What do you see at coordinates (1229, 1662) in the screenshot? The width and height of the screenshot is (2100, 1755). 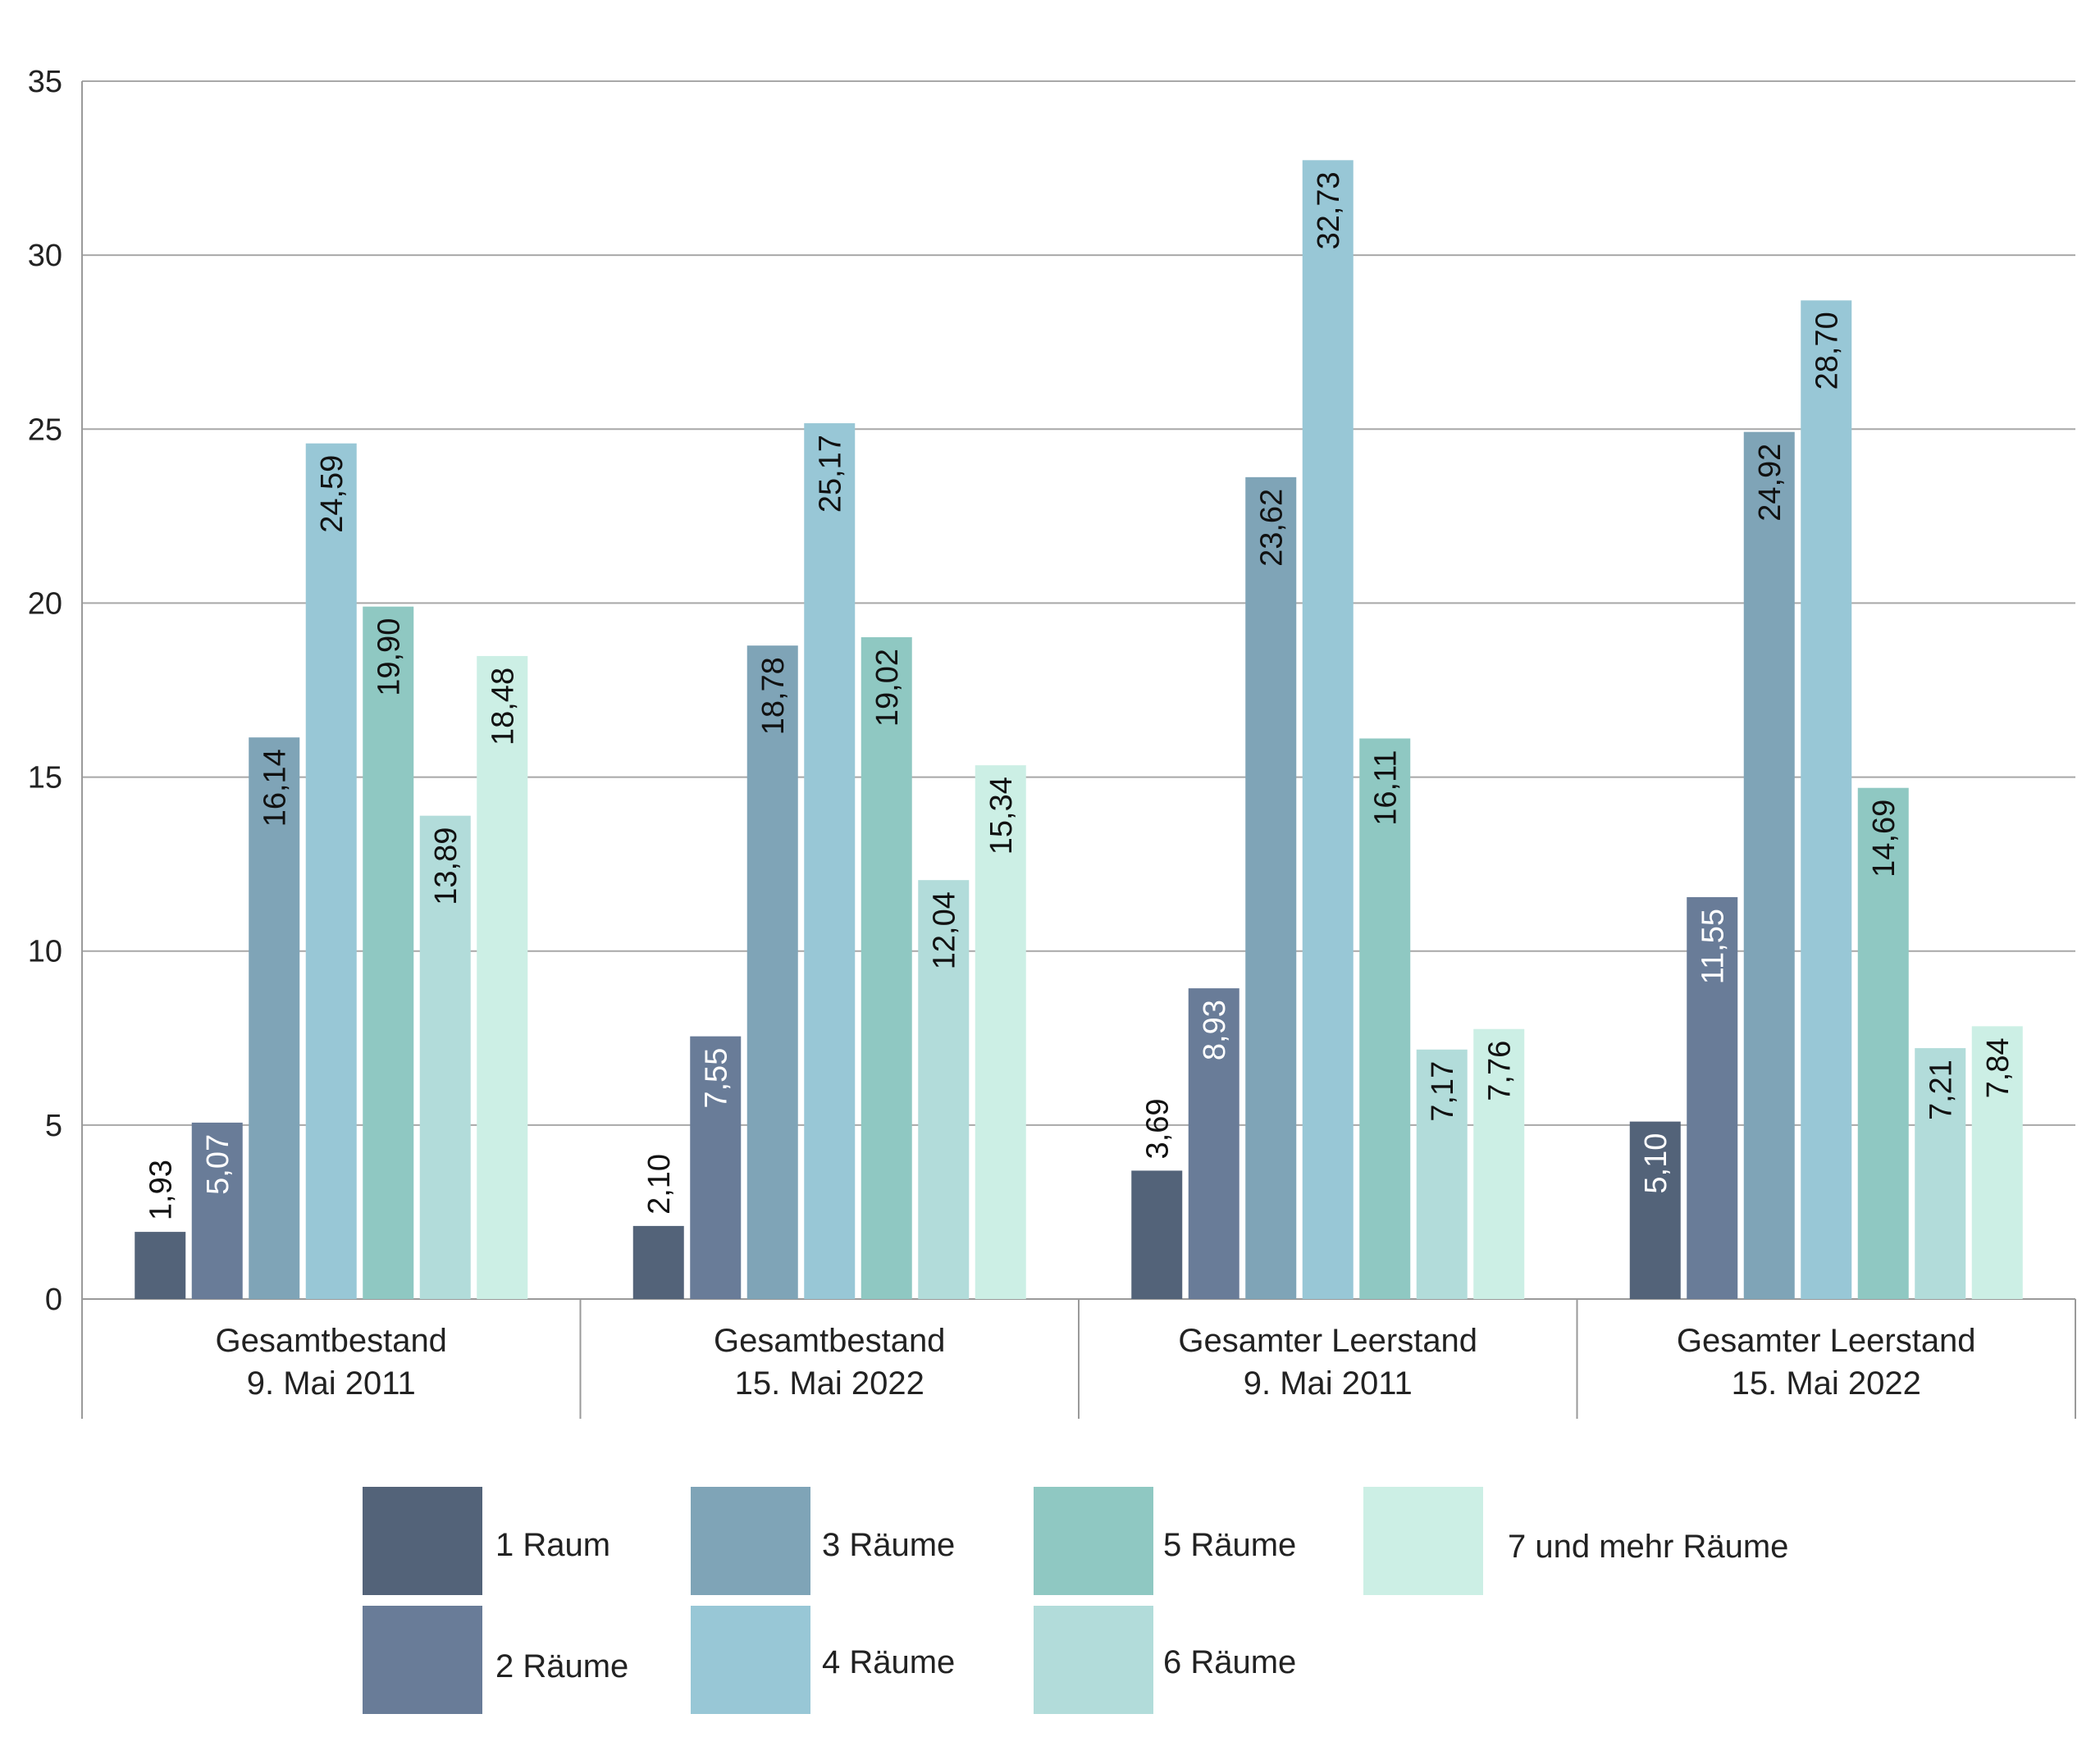 I see `legend-label: 6 Räume` at bounding box center [1229, 1662].